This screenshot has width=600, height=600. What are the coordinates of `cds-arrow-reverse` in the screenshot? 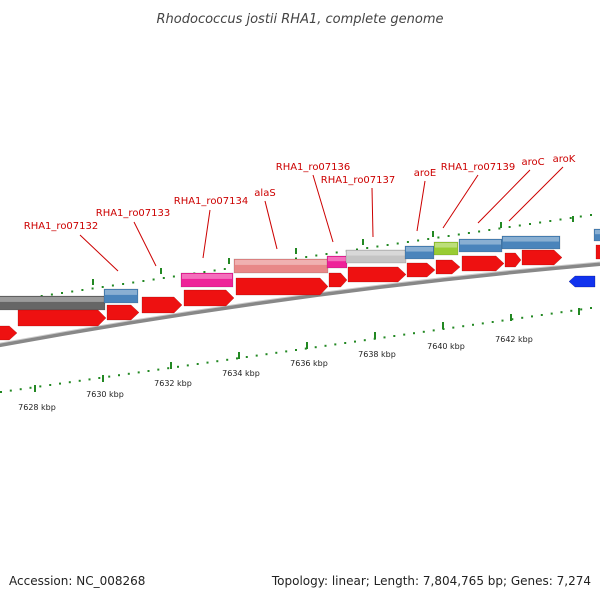 It's located at (582, 281).